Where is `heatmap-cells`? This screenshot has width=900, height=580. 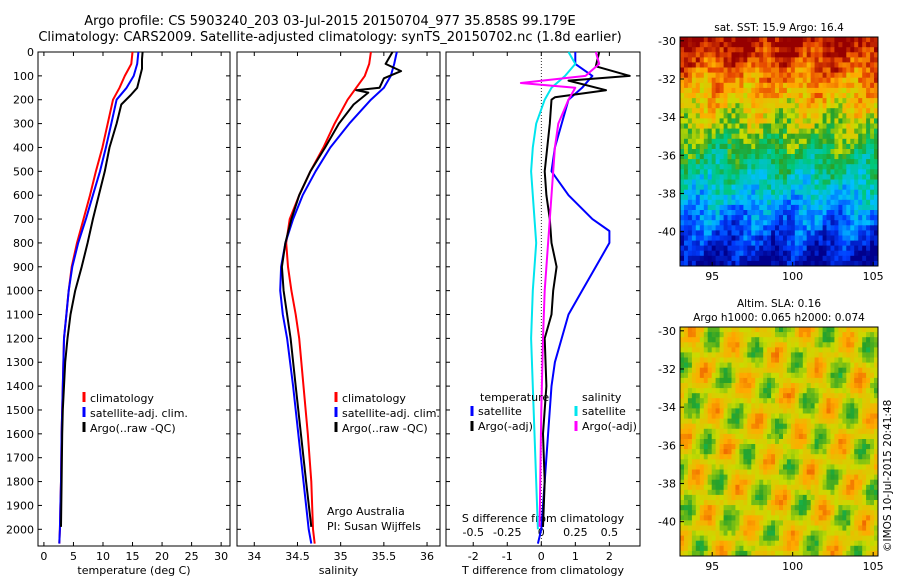
heatmap-cells is located at coordinates (779, 442).